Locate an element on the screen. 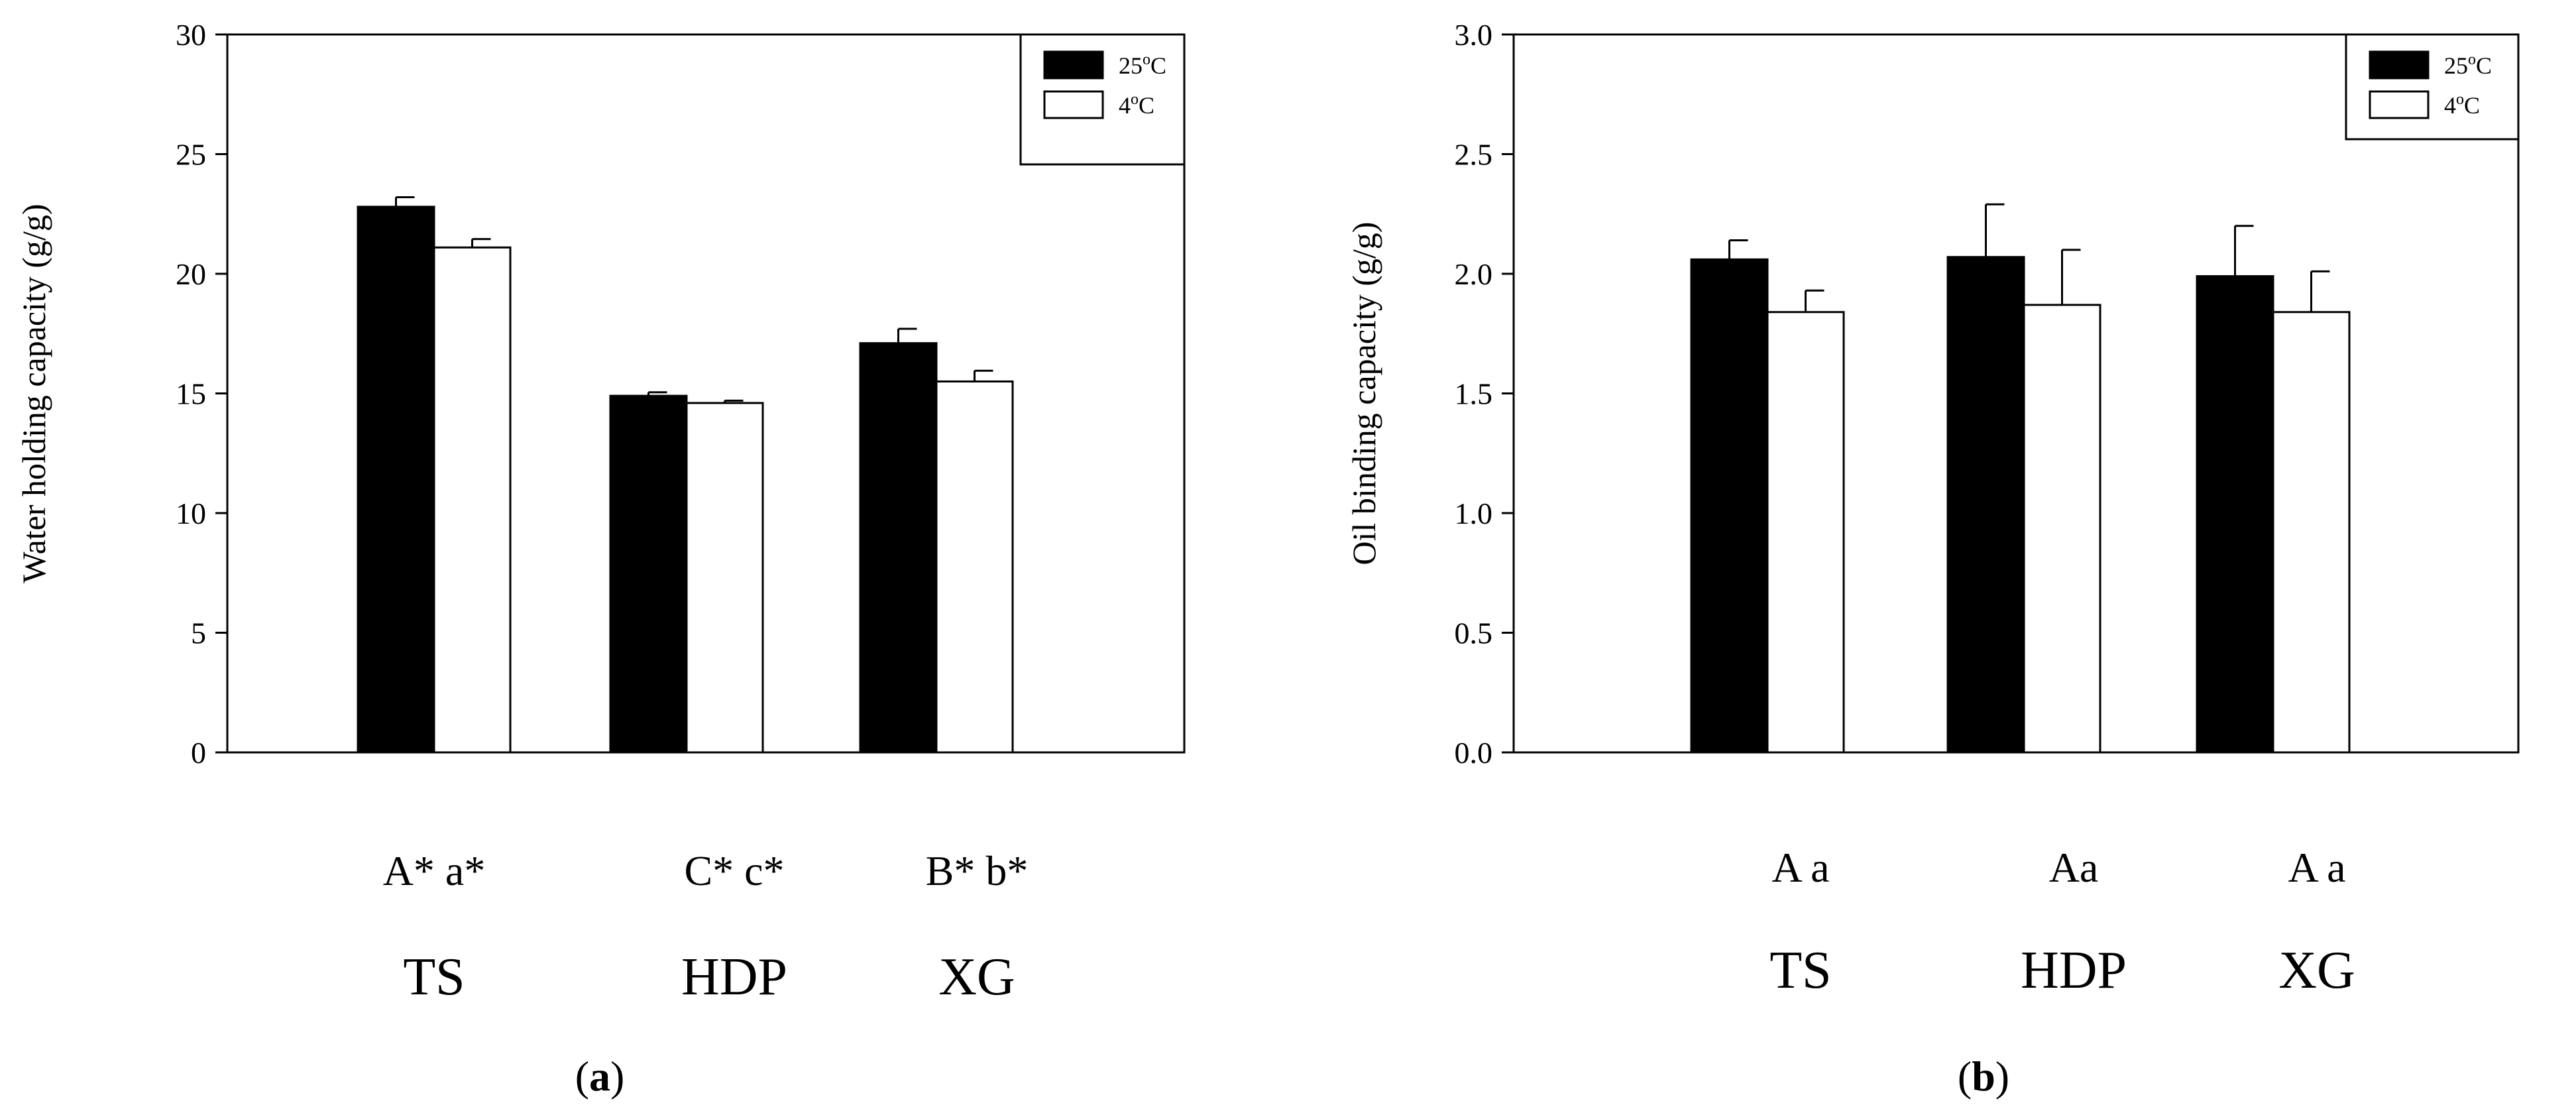 This screenshot has height=1115, width=2576. legend-box is located at coordinates (2432, 87).